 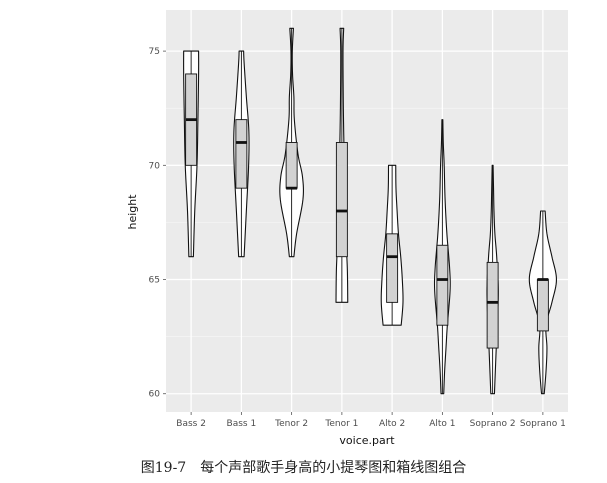 I want to click on figure-caption: 图19-7 每个声部歌手身高的小提琴图和箱线图组合, so click(x=303, y=468).